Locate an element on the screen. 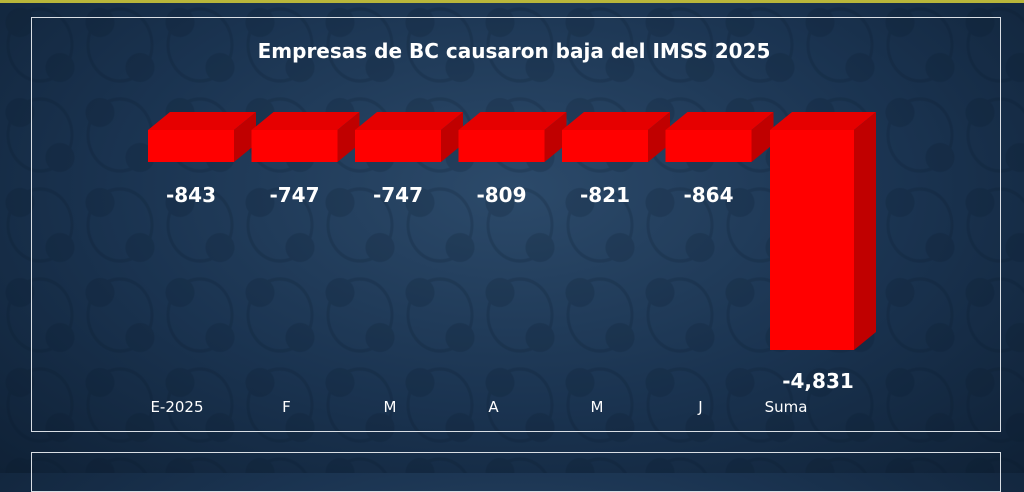 This screenshot has height=492, width=1024. category-label: J is located at coordinates (699, 407).